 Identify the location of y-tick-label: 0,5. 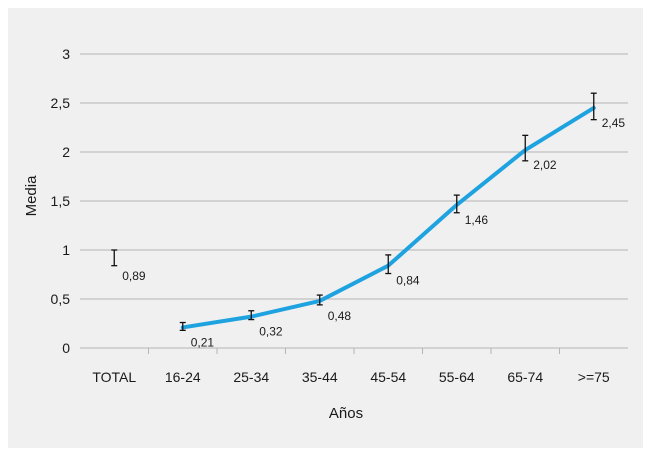
(61, 299).